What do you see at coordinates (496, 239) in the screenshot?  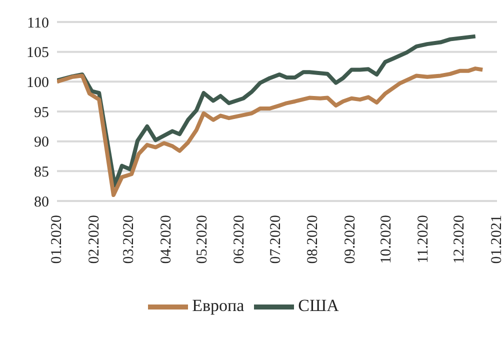 I see `x-tick-label: 01.2021` at bounding box center [496, 239].